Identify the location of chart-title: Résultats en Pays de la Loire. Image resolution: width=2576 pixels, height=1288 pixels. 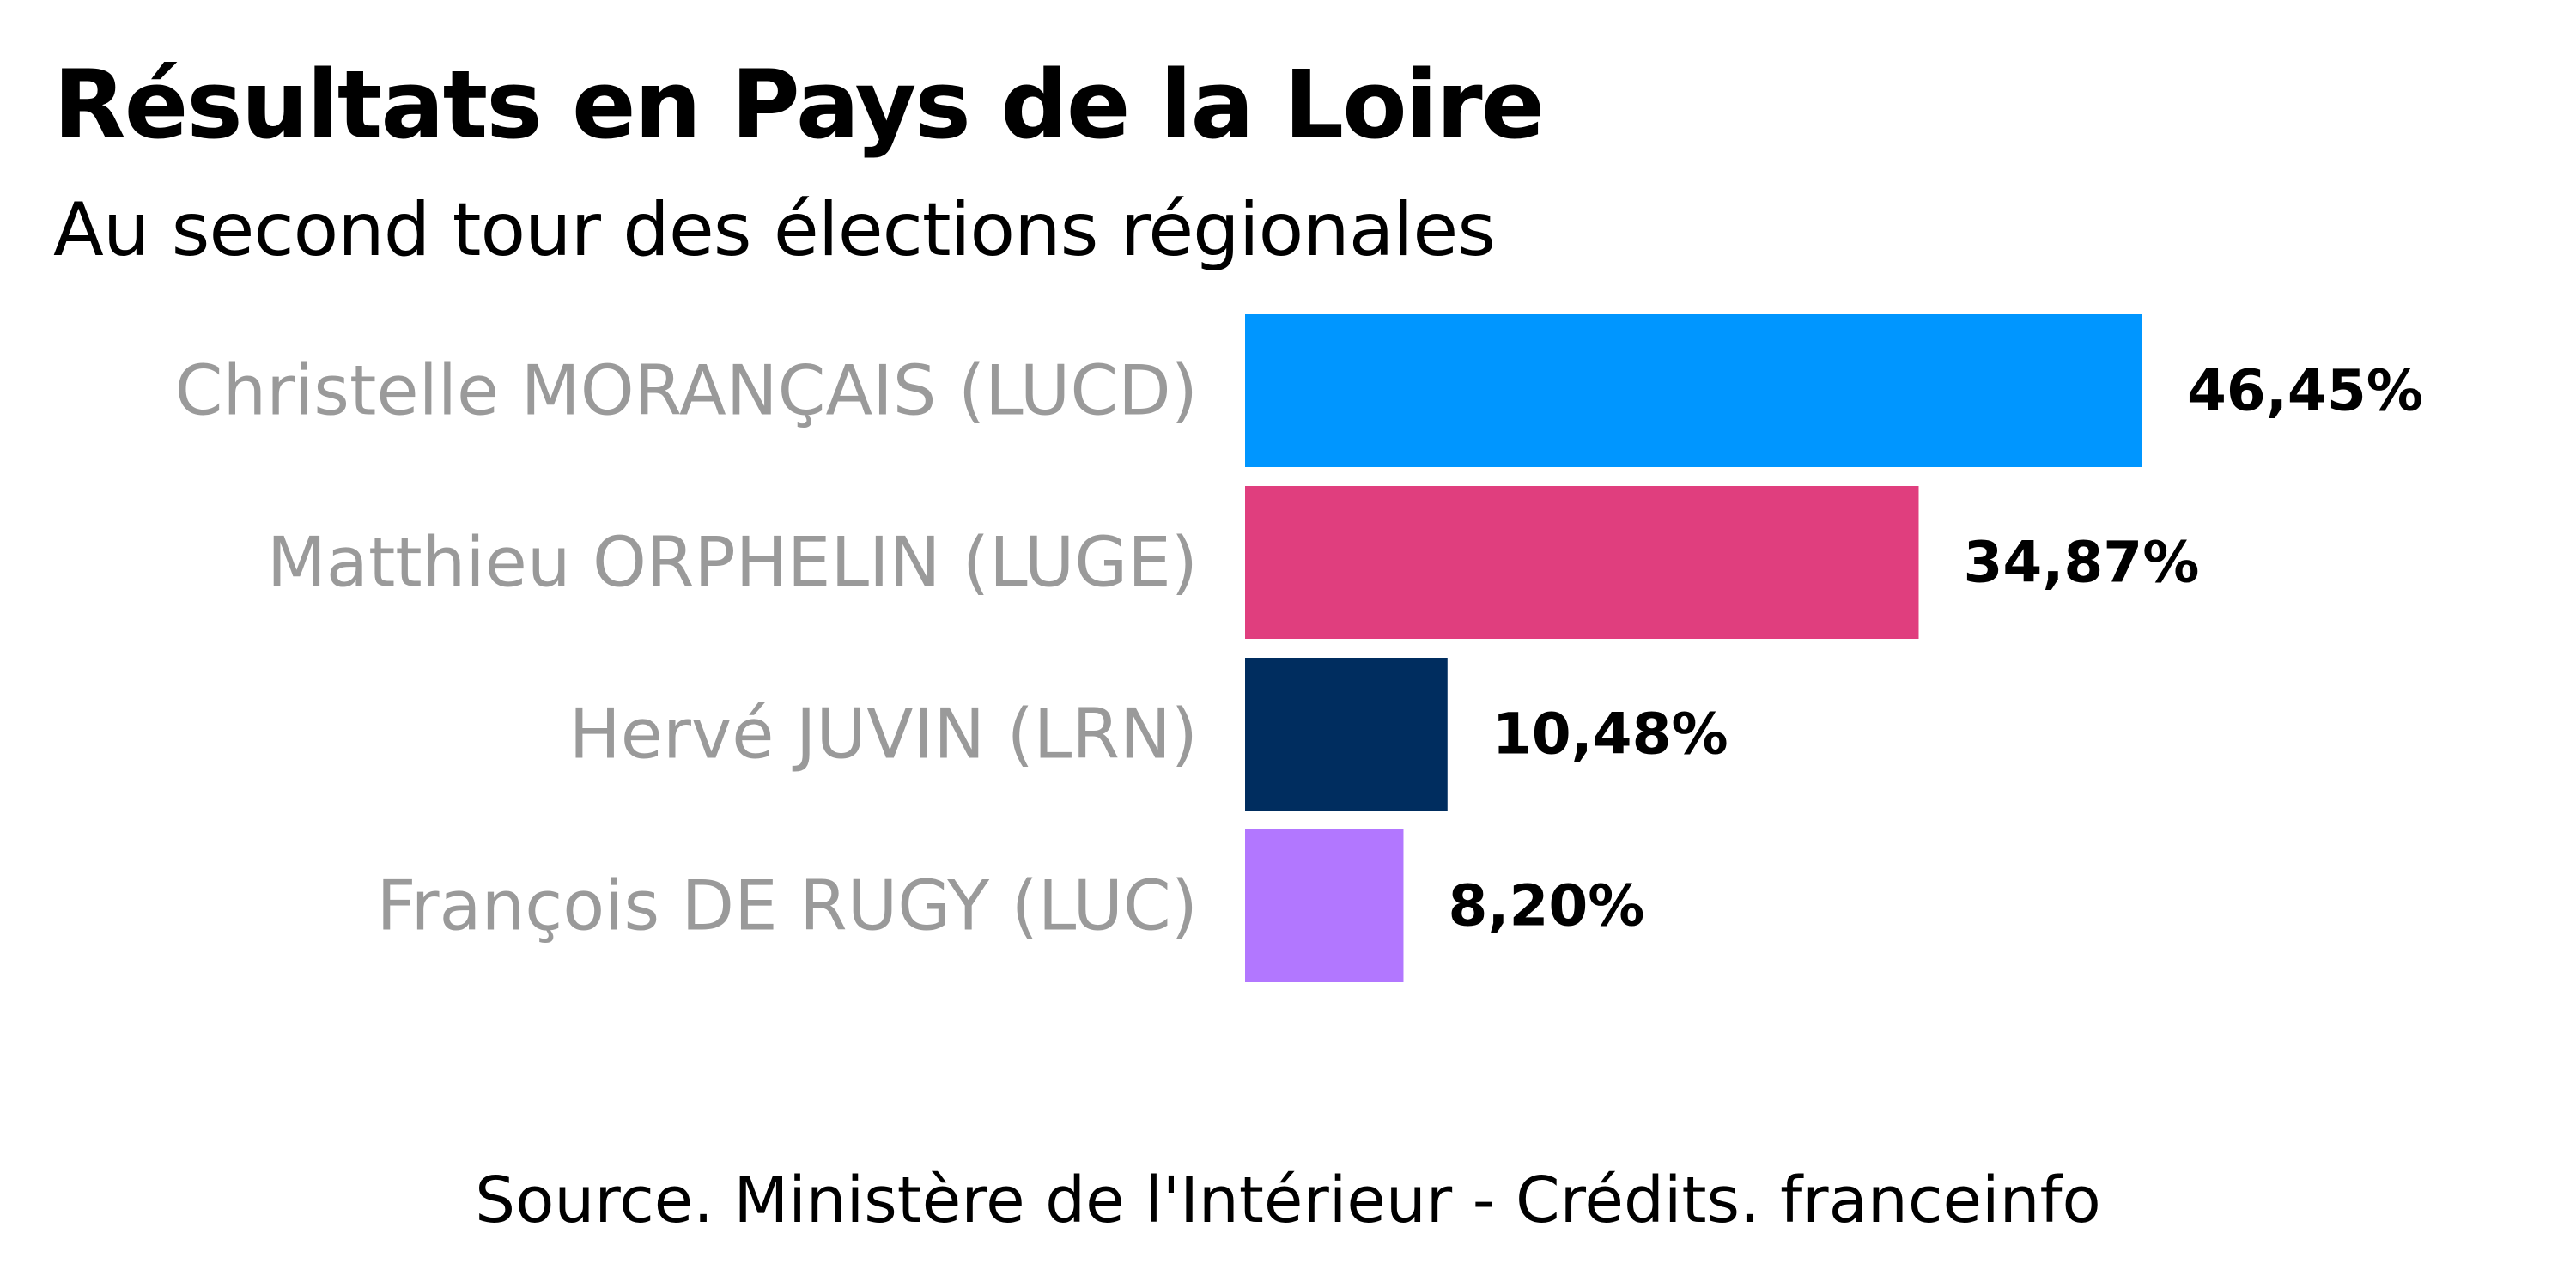
(799, 105).